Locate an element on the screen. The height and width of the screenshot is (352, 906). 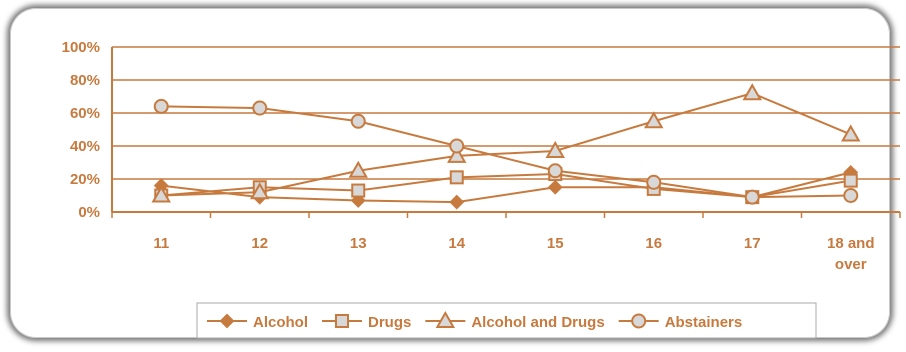
y-tick-label: 40% is located at coordinates (85, 146).